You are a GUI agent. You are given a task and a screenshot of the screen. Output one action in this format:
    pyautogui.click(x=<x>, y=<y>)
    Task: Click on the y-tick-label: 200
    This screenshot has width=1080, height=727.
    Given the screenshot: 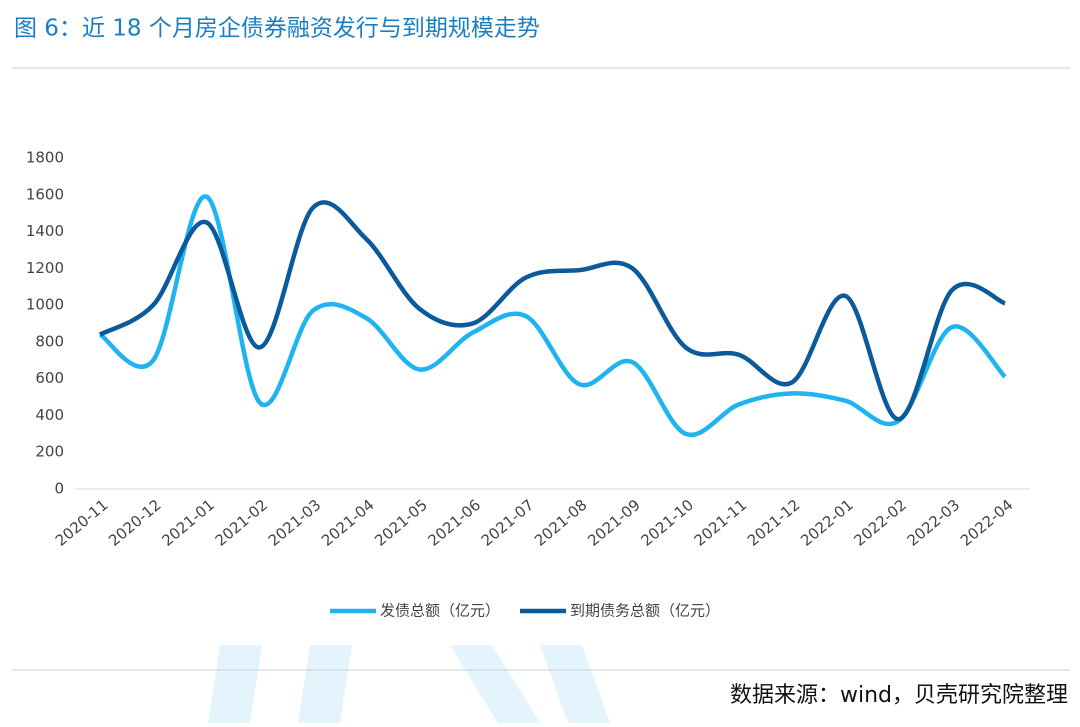 What is the action you would take?
    pyautogui.click(x=49, y=452)
    